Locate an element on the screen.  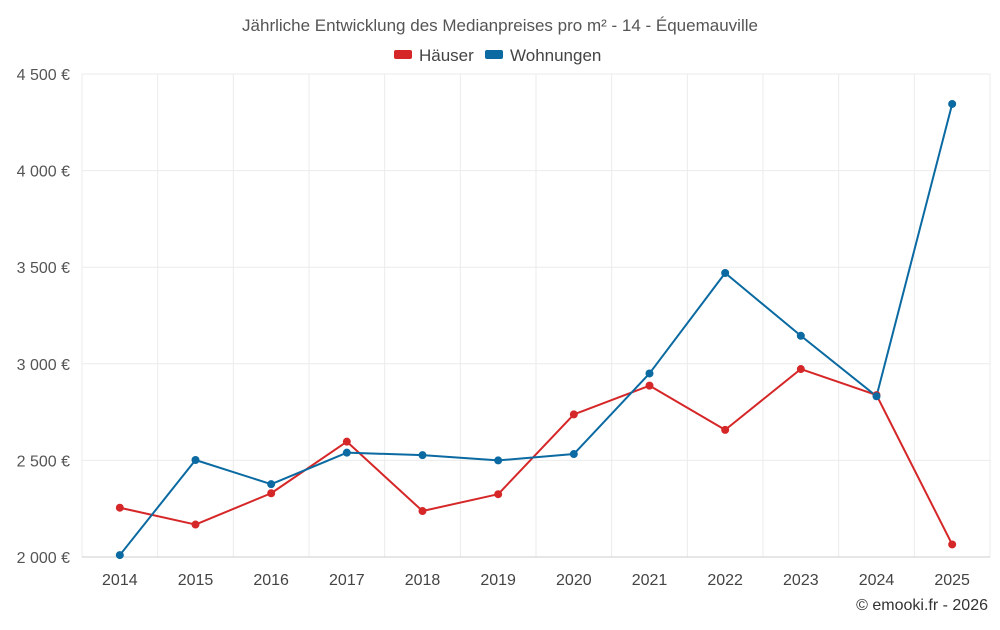
x-tick-label: 2015 is located at coordinates (196, 580).